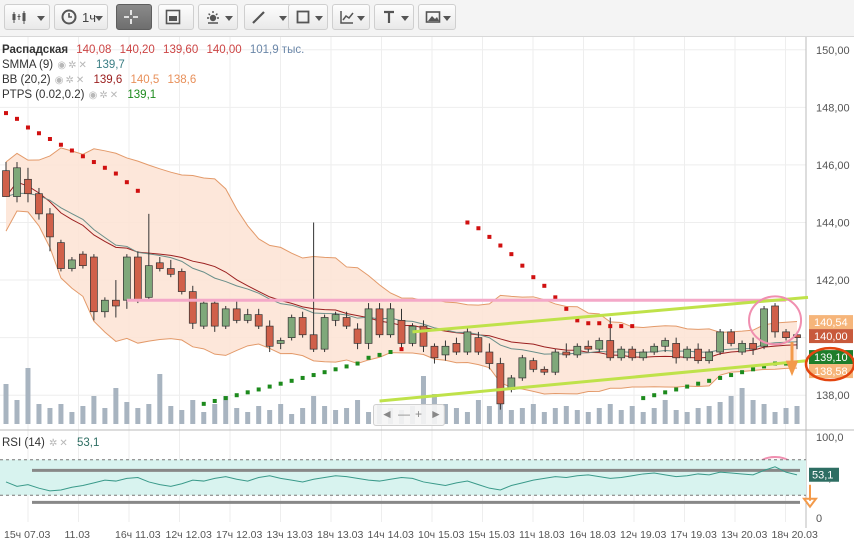 The height and width of the screenshot is (543, 854). Describe the element at coordinates (387, 414) in the screenshot. I see `scroll-left-button: ◄` at that location.